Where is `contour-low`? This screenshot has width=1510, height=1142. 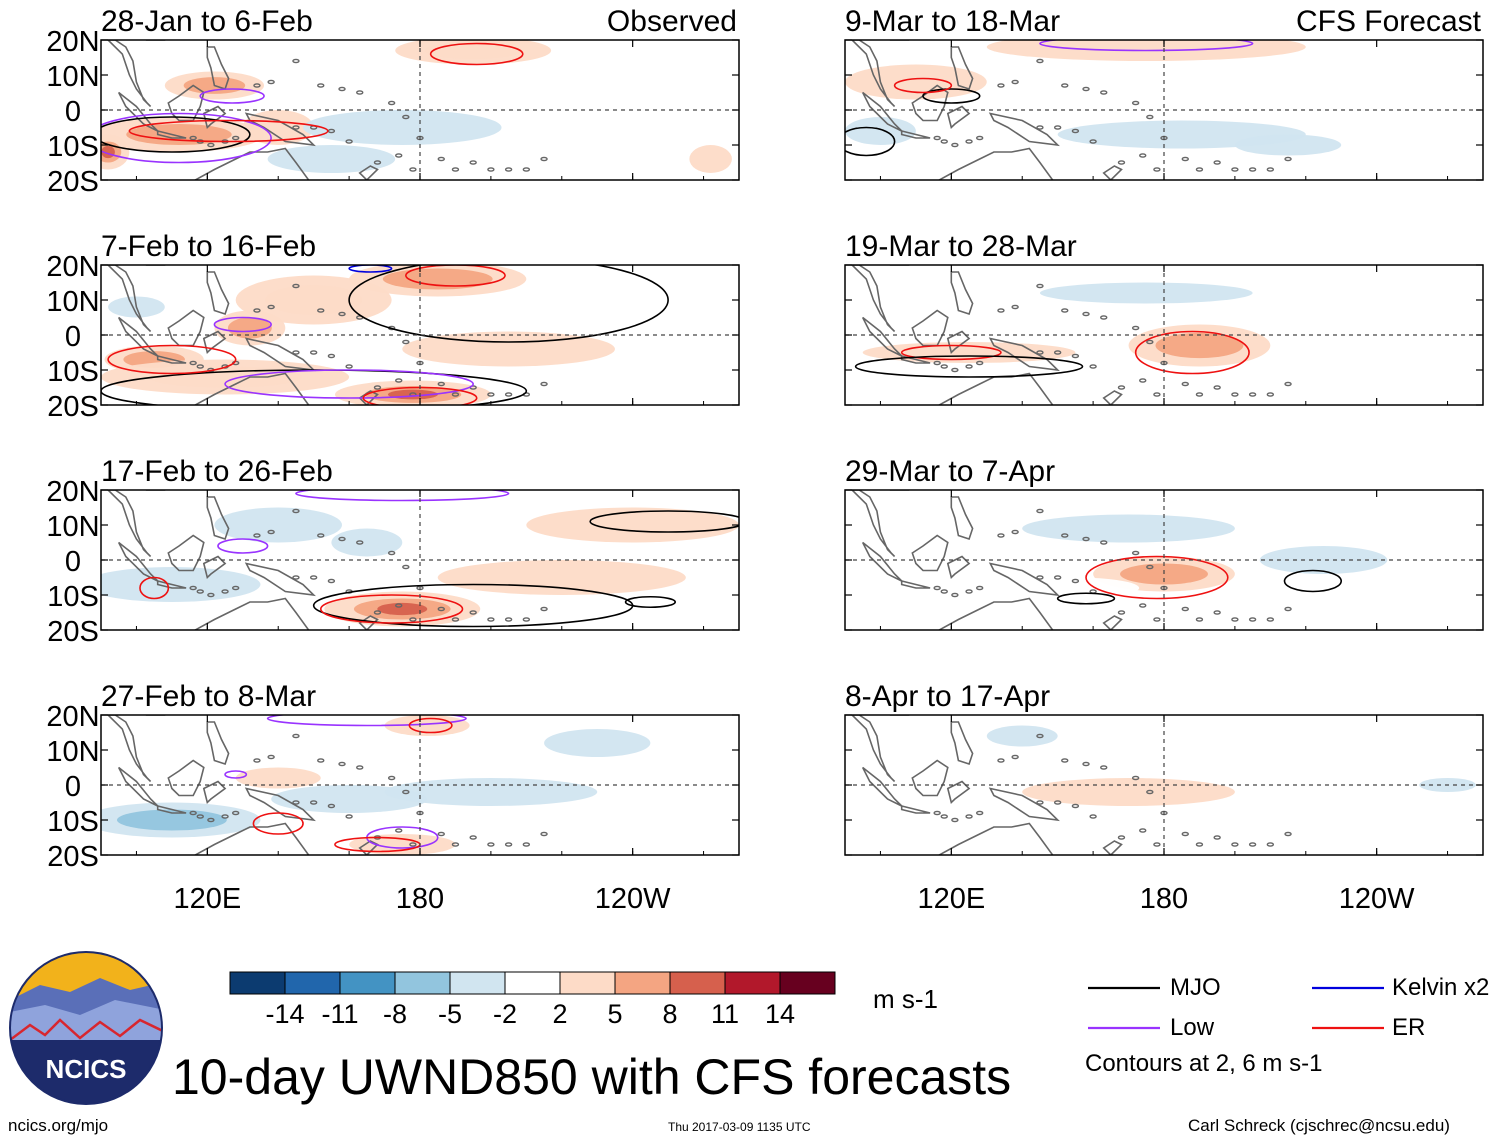 contour-low is located at coordinates (366, 721).